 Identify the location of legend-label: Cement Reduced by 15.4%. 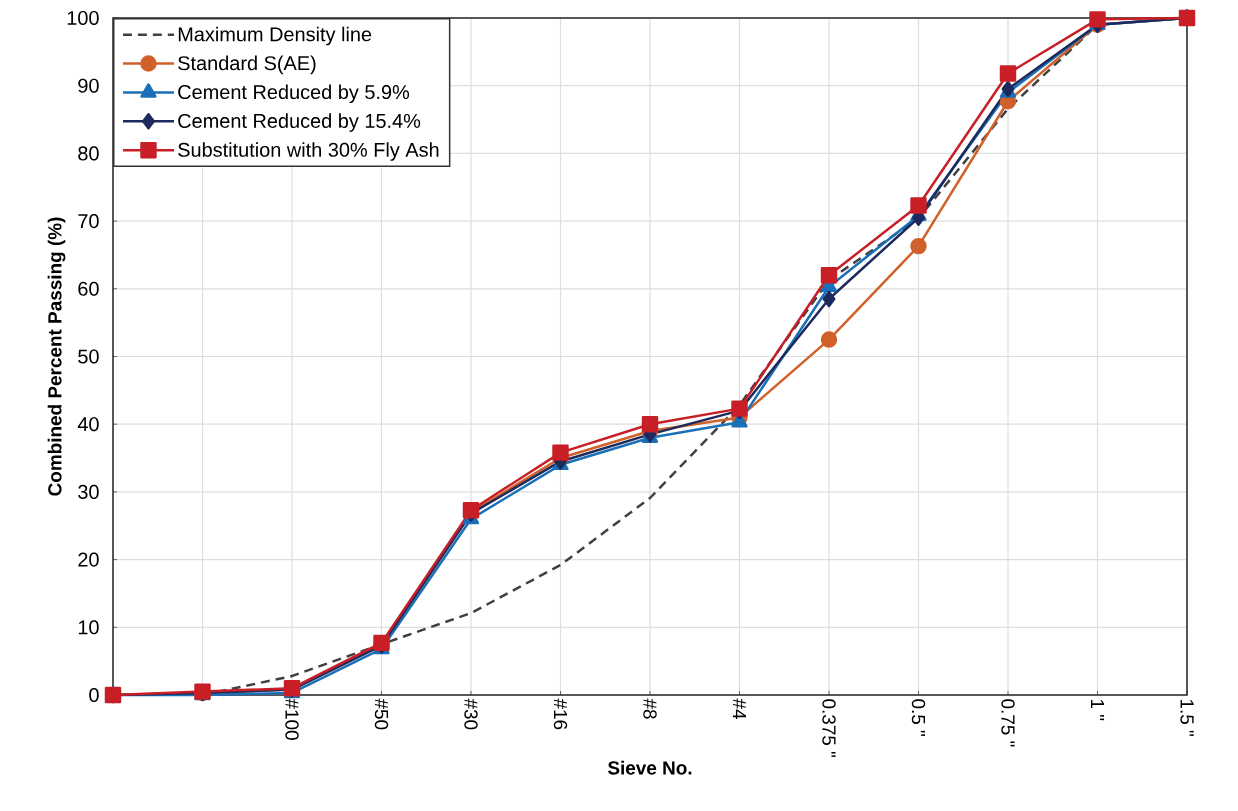
(299, 122).